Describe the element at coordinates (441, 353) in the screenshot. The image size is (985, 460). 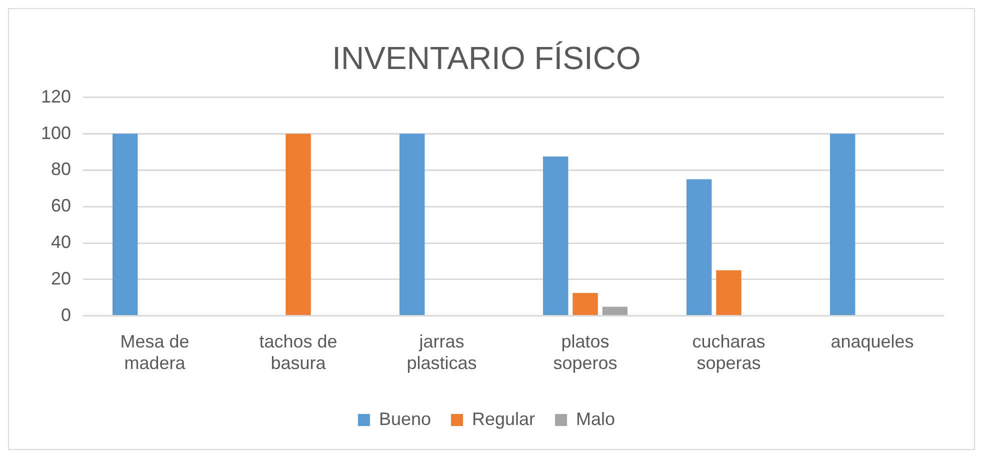
I see `x-tick-label: jarras plasticas` at that location.